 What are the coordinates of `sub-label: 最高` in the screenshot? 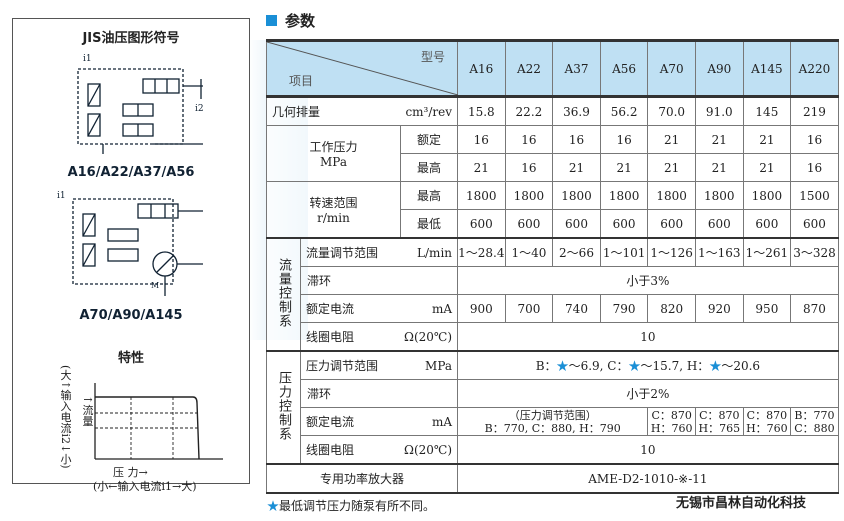 It's located at (429, 167).